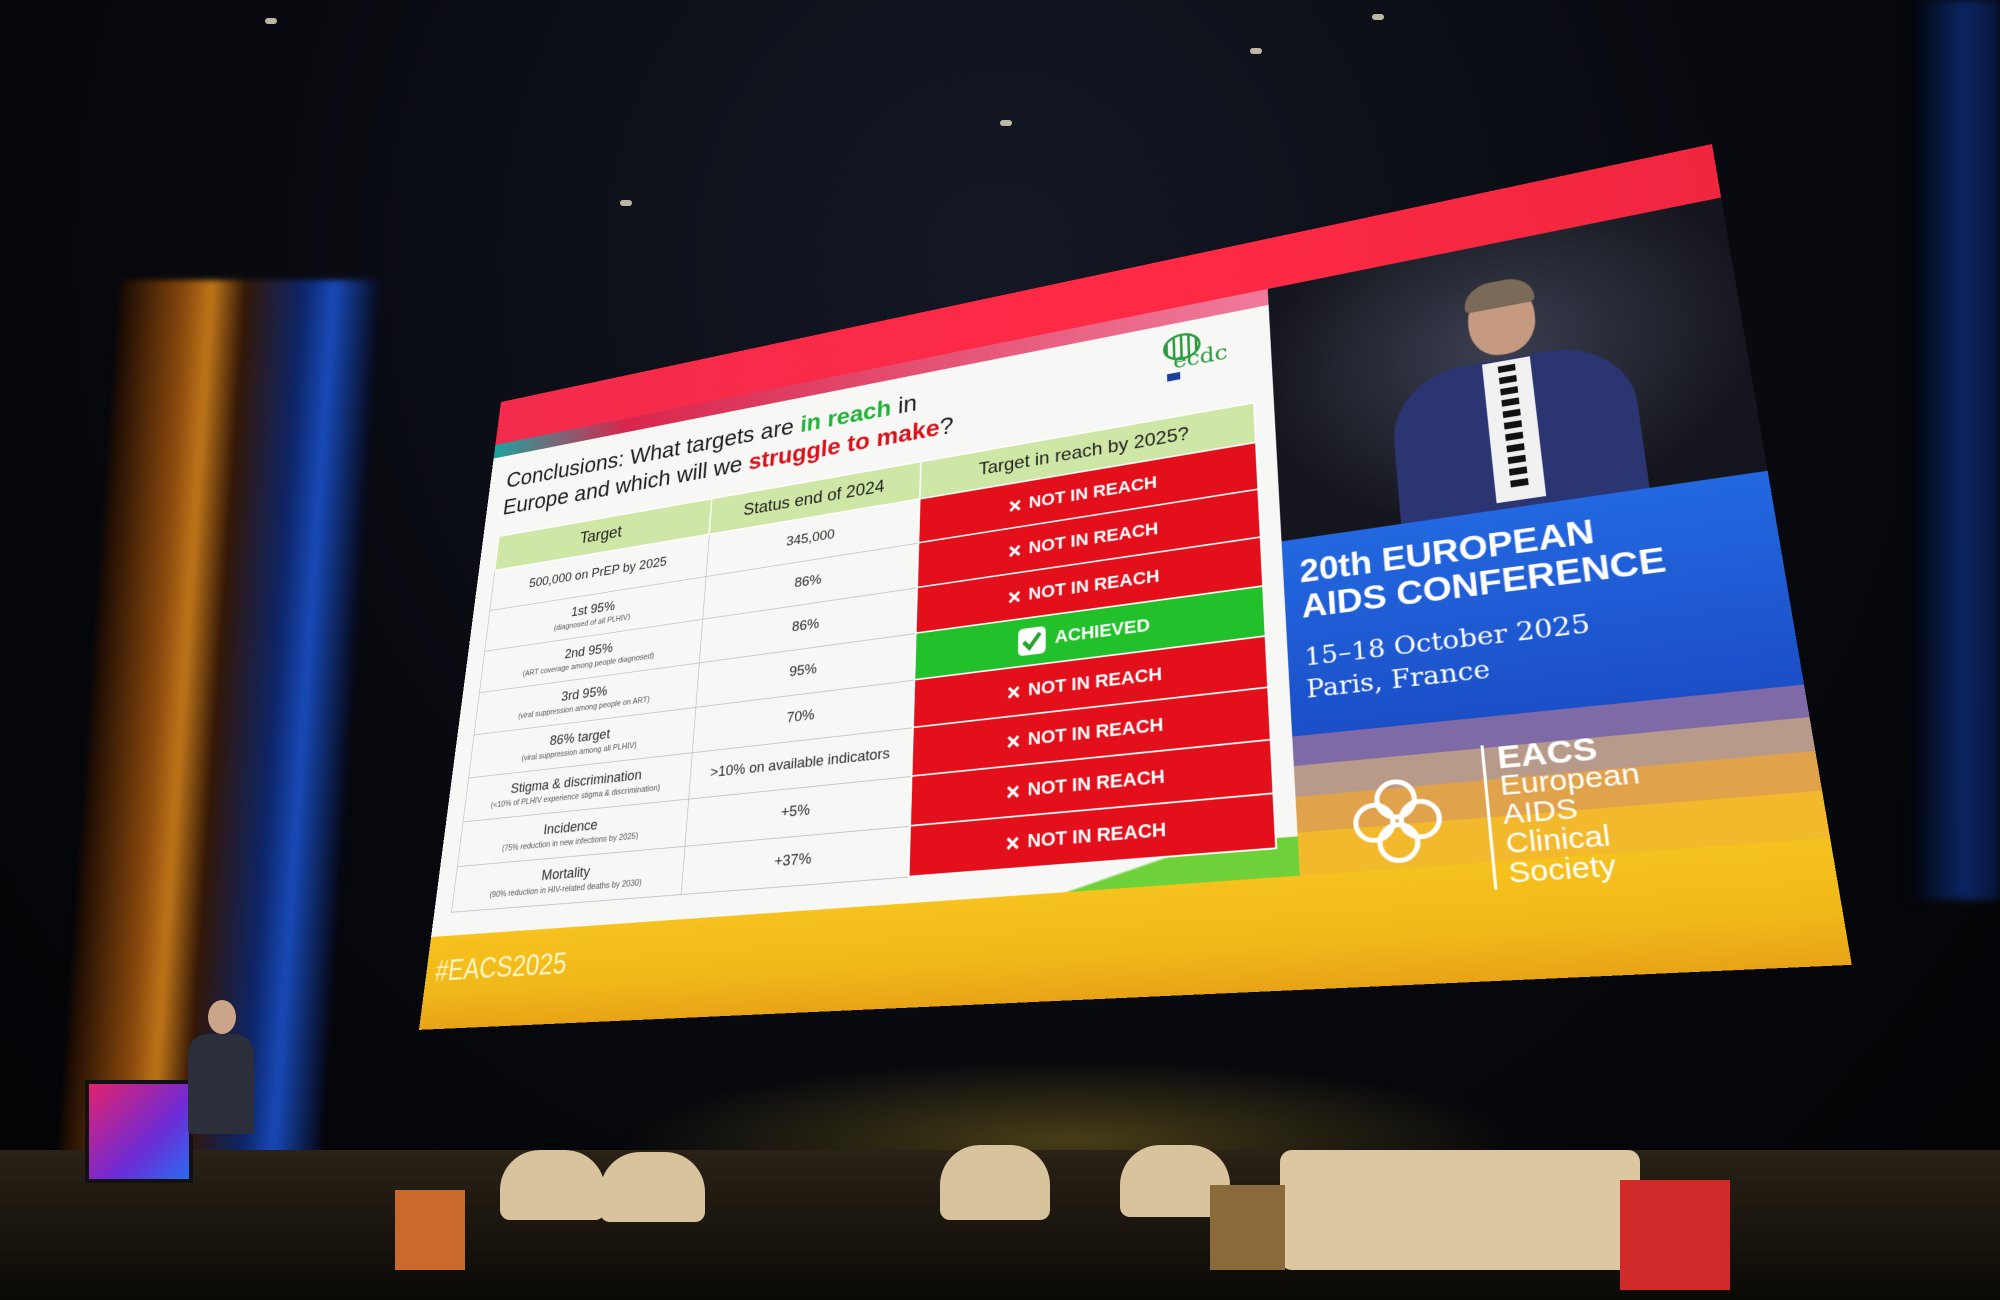 The width and height of the screenshot is (2000, 1300). Describe the element at coordinates (1955, 450) in the screenshot. I see `curtain` at that location.